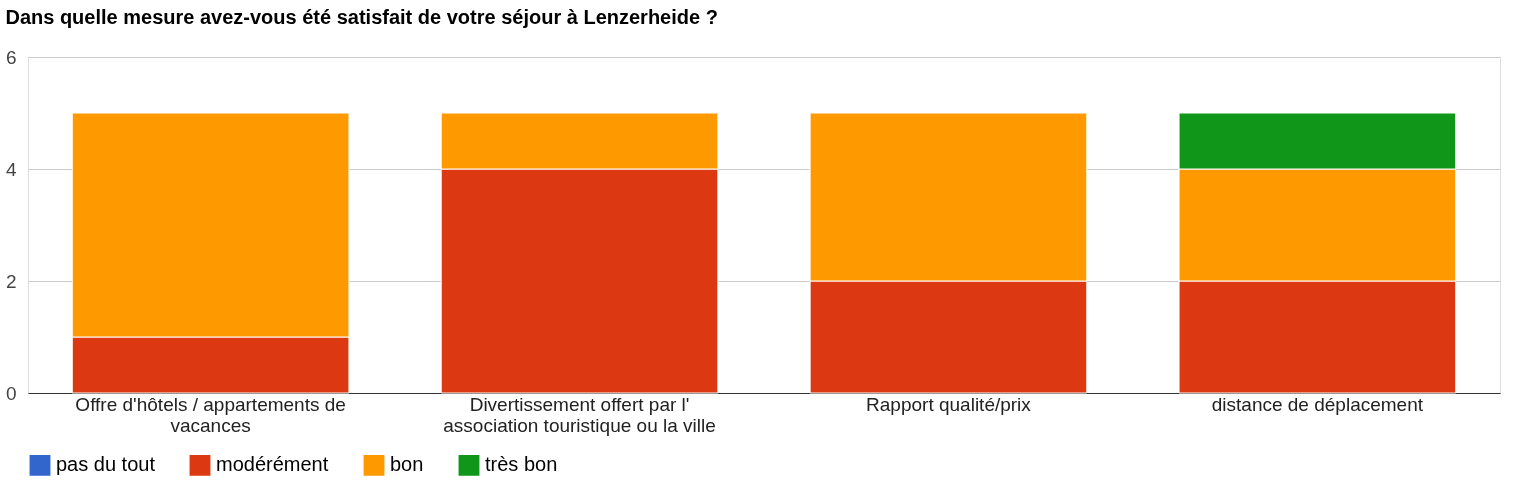  I want to click on y-tick-label: 0, so click(11, 393).